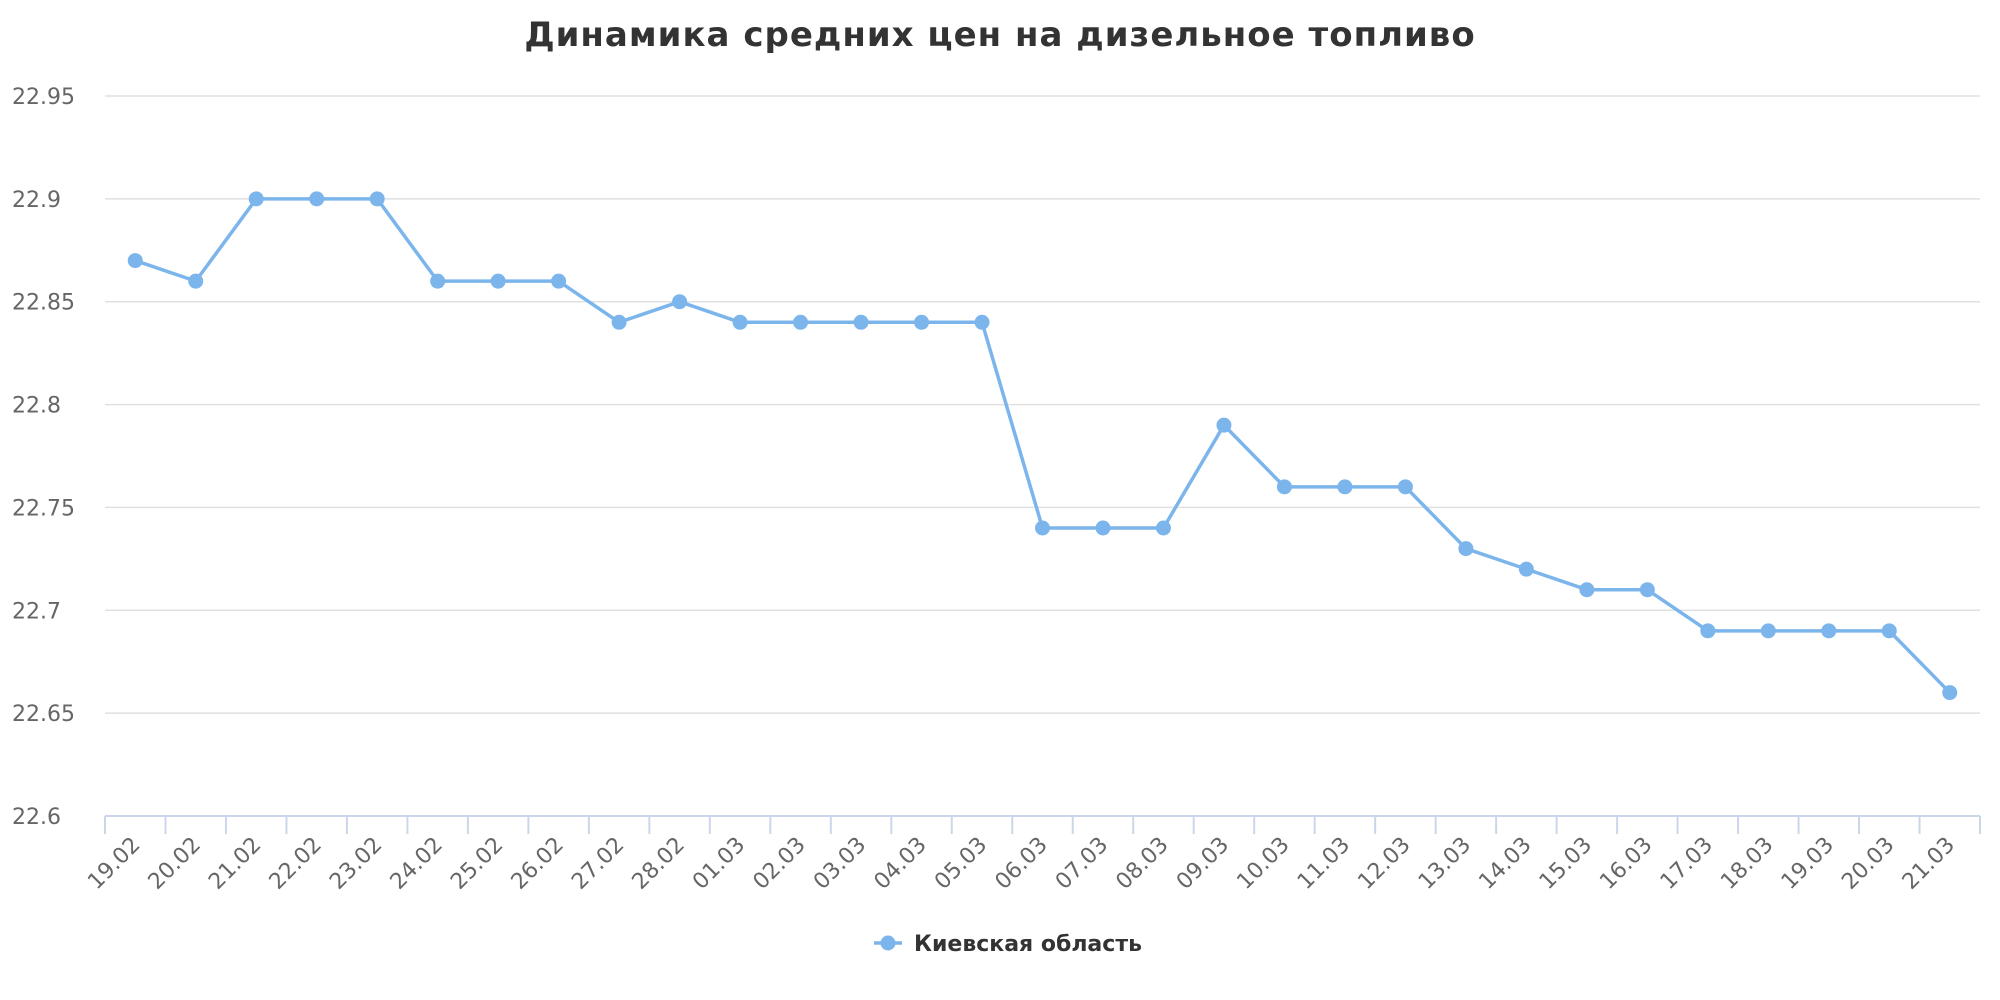 The width and height of the screenshot is (2000, 1000). What do you see at coordinates (43, 303) in the screenshot?
I see `y-tick-label: 22.85` at bounding box center [43, 303].